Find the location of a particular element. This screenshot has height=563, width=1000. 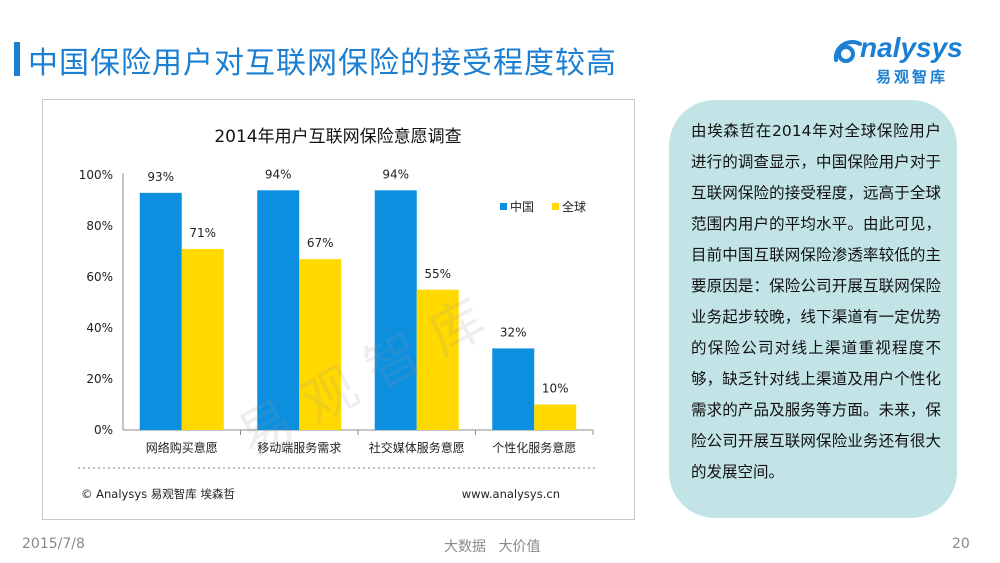

y-tick-label: 40% is located at coordinates (99, 328).